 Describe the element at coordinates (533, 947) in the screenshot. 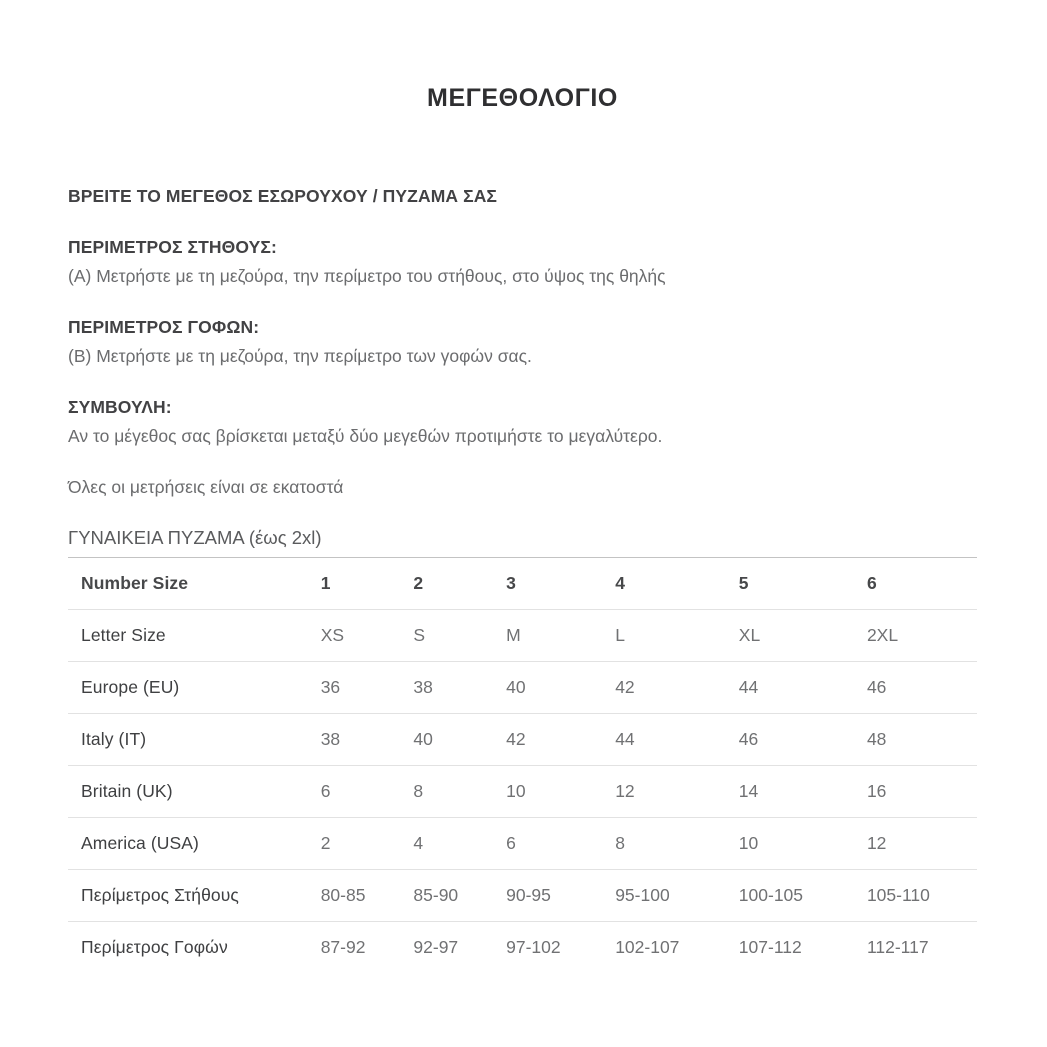

I see `size-value: 97-102` at that location.